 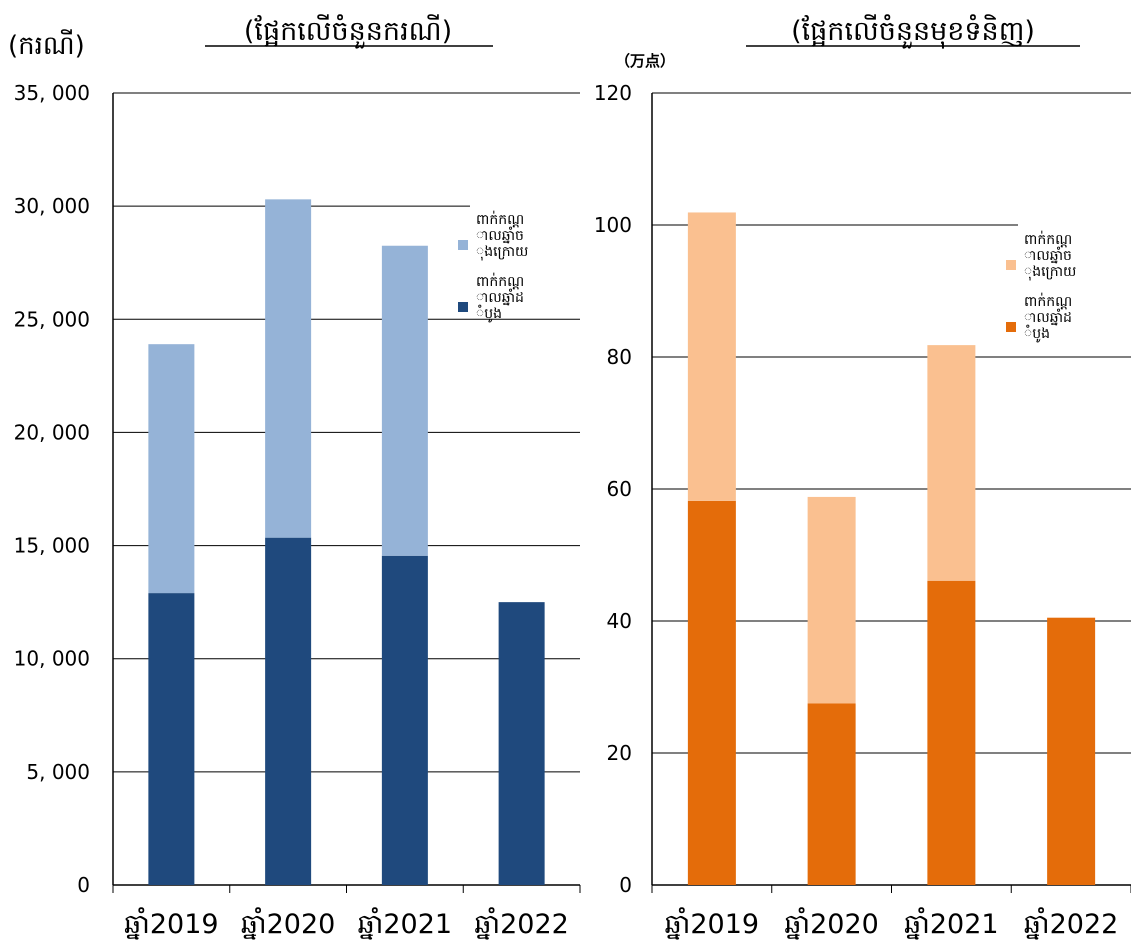 What do you see at coordinates (405, 923) in the screenshot?
I see `left-x-category-label: ឆ្នាំ2021` at bounding box center [405, 923].